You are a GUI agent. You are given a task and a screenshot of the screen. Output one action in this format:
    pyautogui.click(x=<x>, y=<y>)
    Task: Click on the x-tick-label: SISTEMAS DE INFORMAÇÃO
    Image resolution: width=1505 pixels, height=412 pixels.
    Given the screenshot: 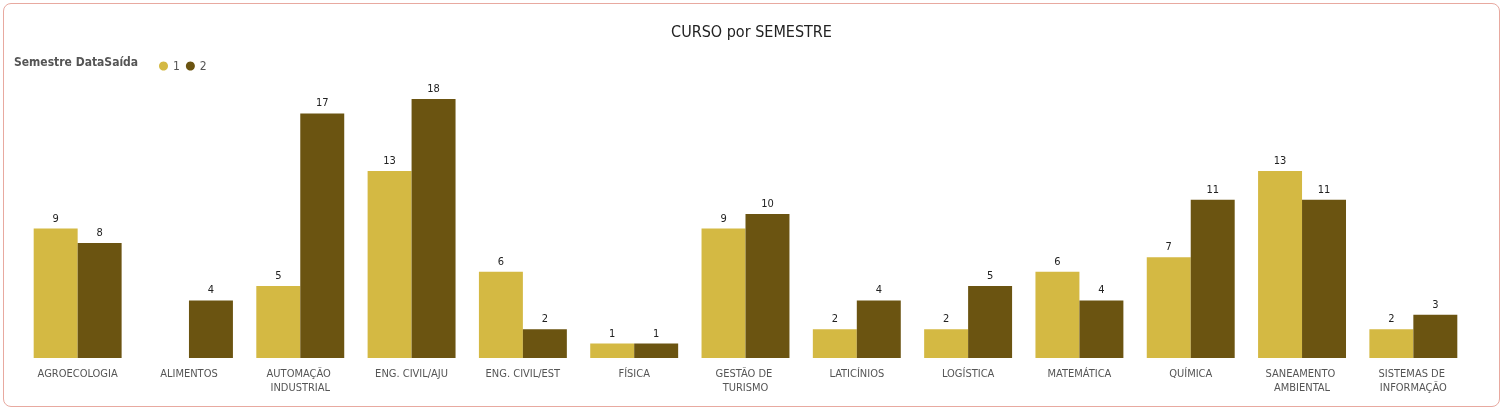 What is the action you would take?
    pyautogui.click(x=1413, y=380)
    